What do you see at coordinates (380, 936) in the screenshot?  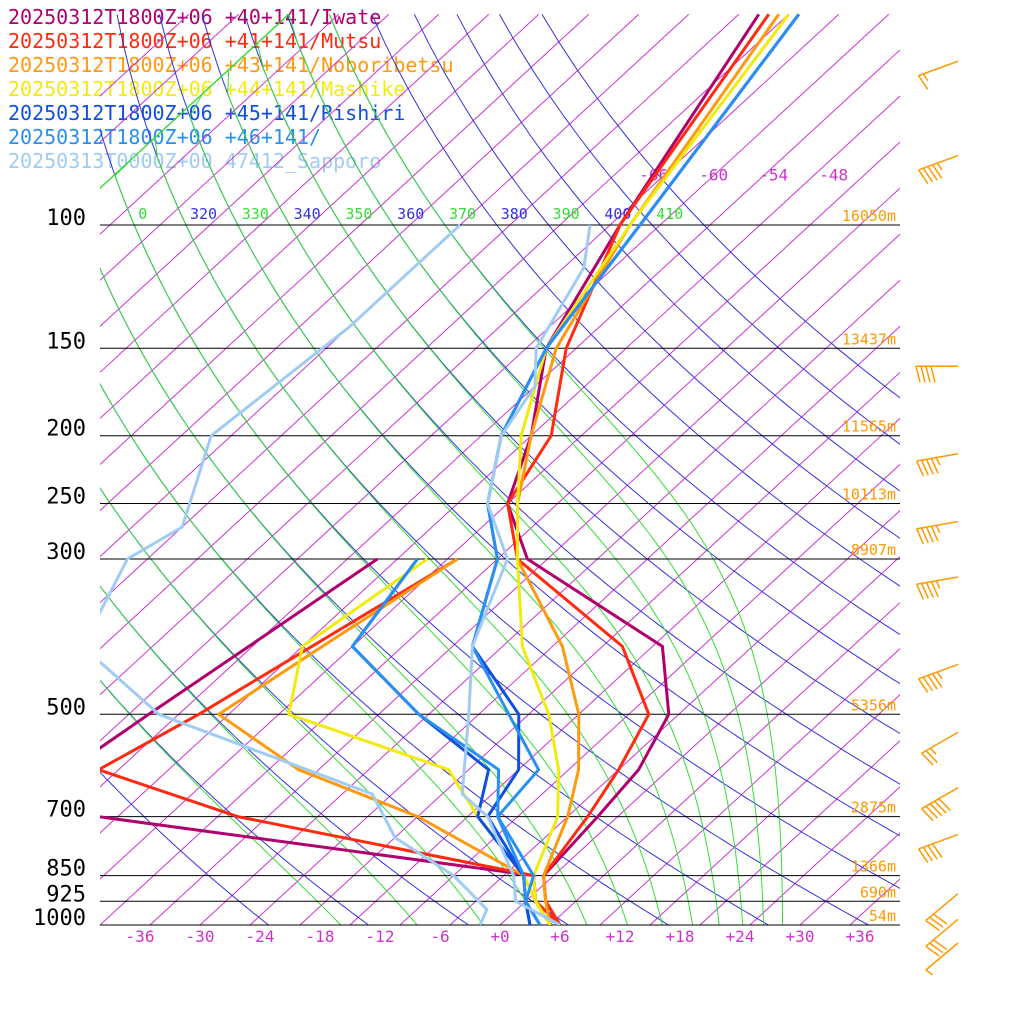 I see `x-tick-label: -12` at bounding box center [380, 936].